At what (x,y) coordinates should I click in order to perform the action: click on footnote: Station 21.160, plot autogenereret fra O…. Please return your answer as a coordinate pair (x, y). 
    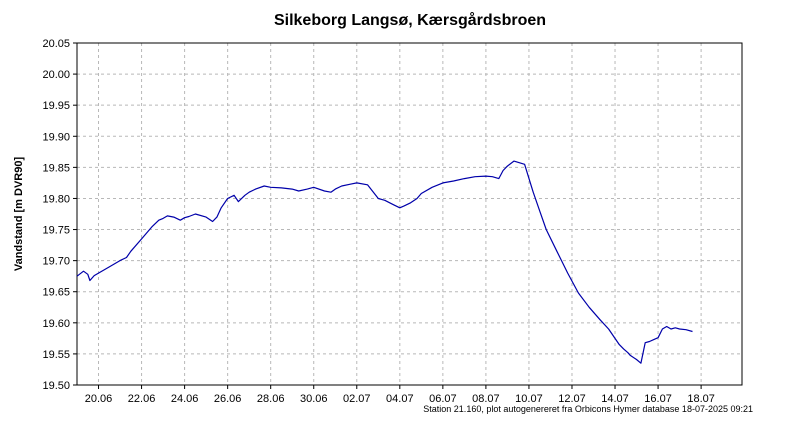
    Looking at the image, I should click on (588, 409).